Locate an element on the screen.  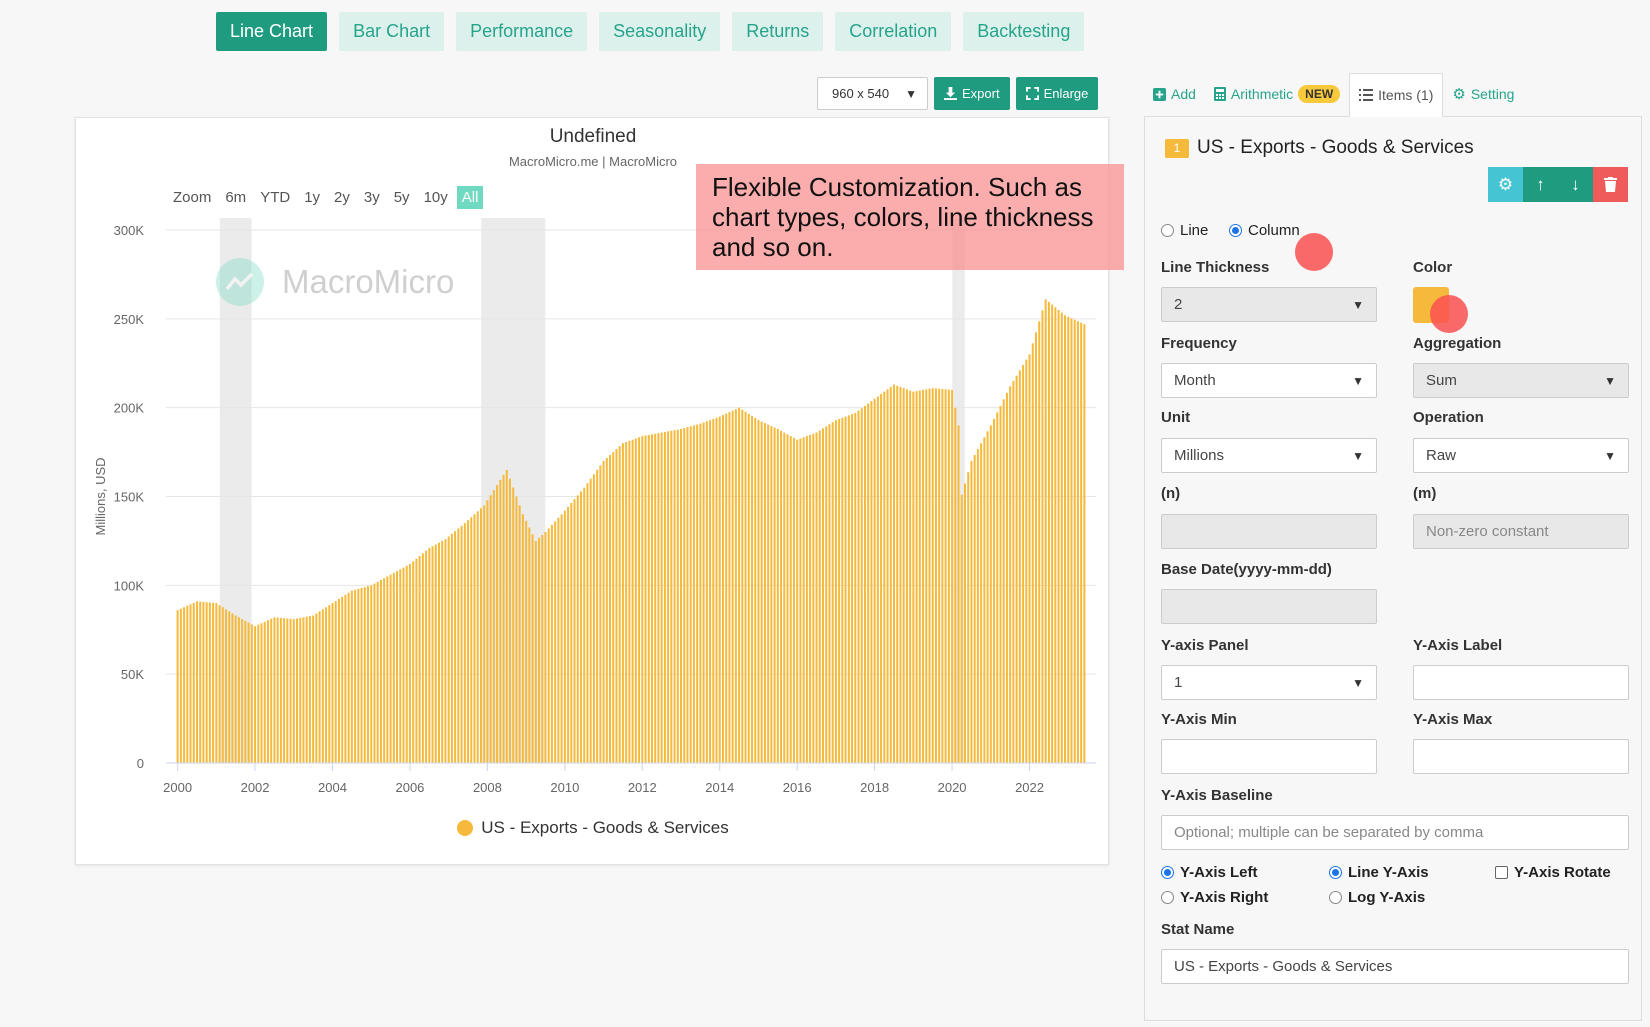
frequency-select: Month ▼ is located at coordinates (1269, 380).